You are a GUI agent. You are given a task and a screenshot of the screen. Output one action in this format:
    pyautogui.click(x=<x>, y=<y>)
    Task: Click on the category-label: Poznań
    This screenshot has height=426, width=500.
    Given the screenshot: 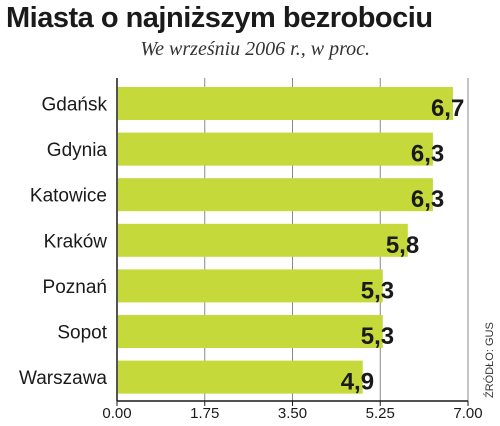 What is the action you would take?
    pyautogui.click(x=75, y=287)
    